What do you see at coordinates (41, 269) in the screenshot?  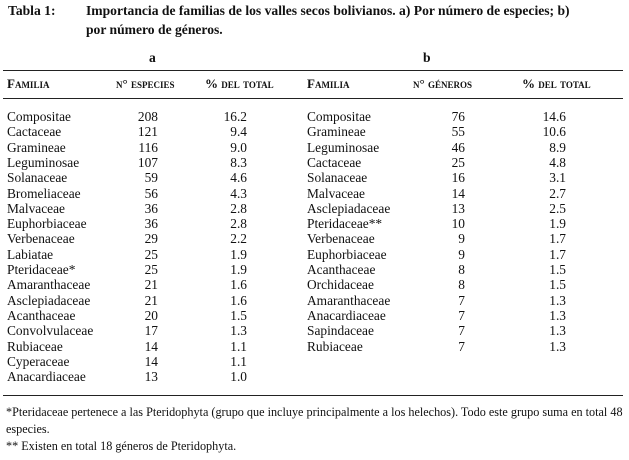 I see `family-cell: Pteridaceae*` at bounding box center [41, 269].